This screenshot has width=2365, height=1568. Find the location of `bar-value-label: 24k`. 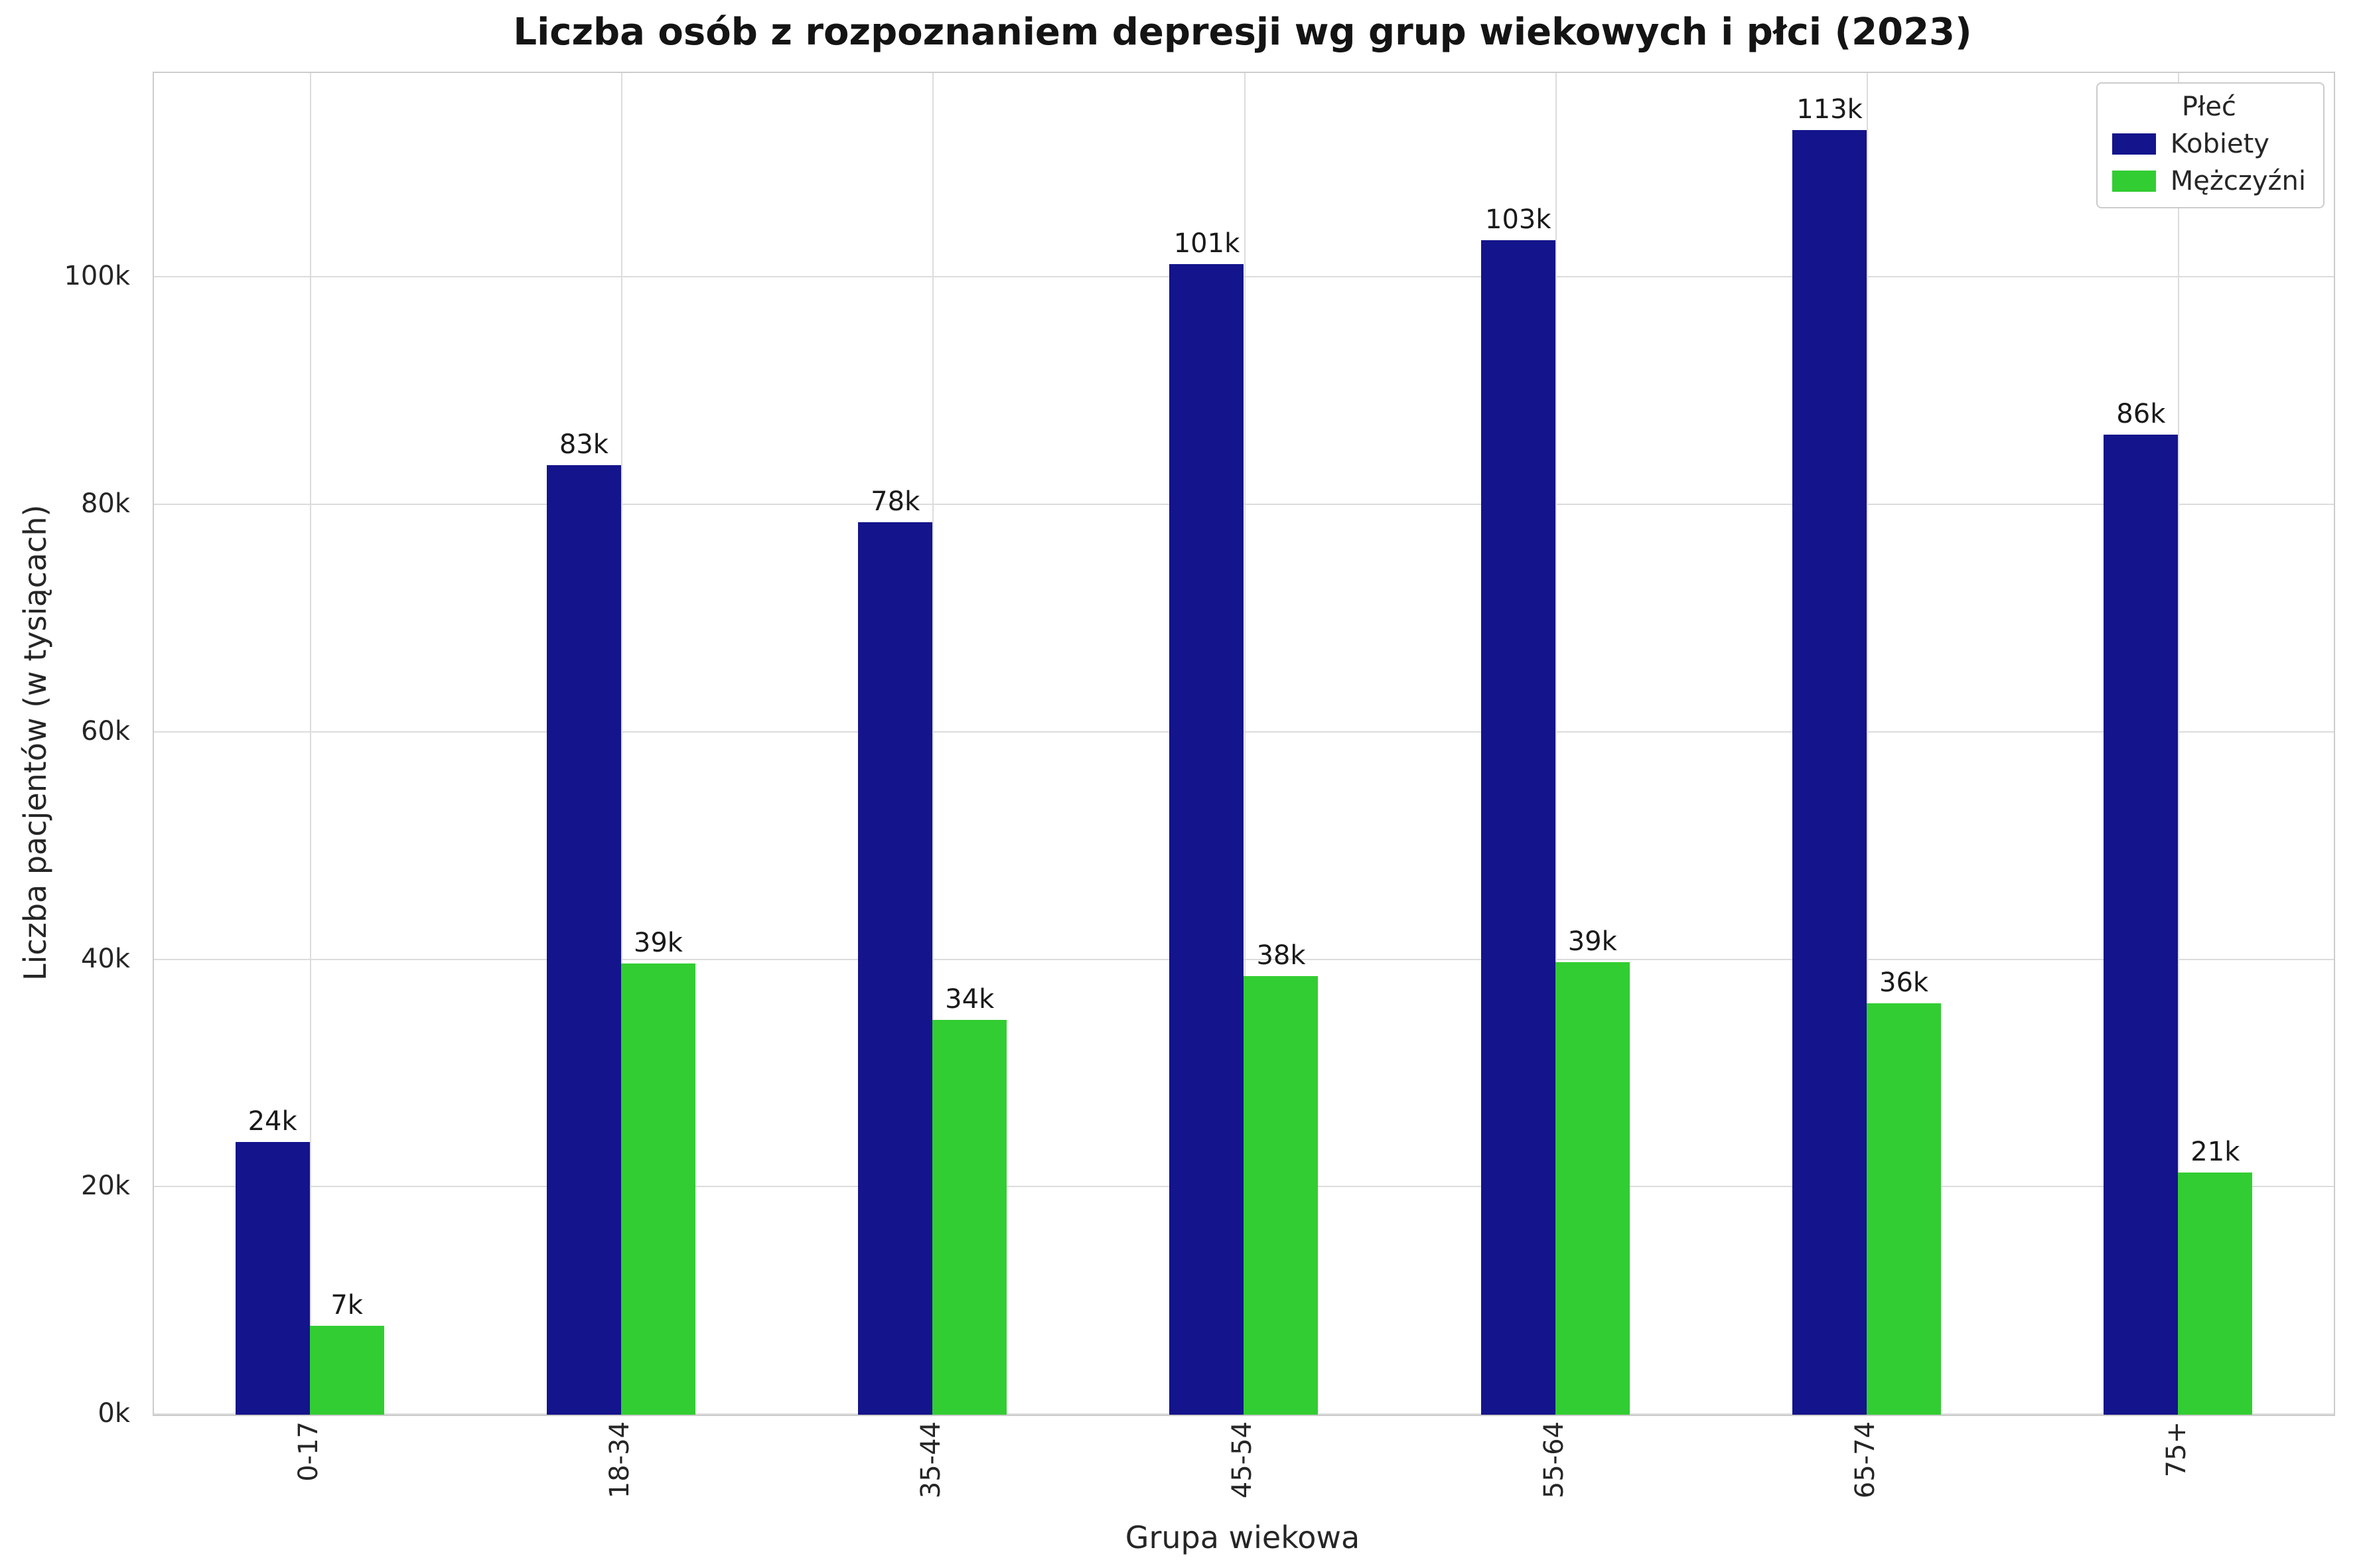

bar-value-label: 24k is located at coordinates (272, 1121).